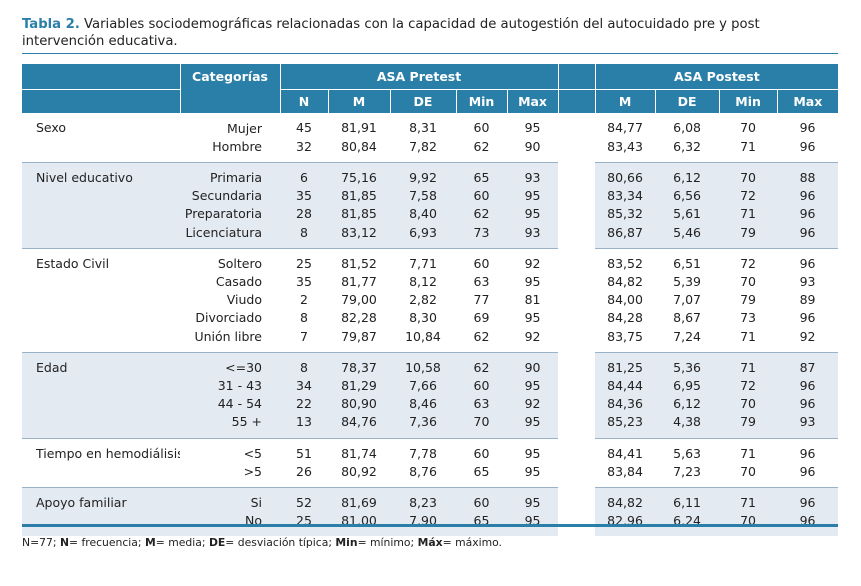 The image size is (861, 586). I want to click on row-category: Soltero, so click(230, 260).